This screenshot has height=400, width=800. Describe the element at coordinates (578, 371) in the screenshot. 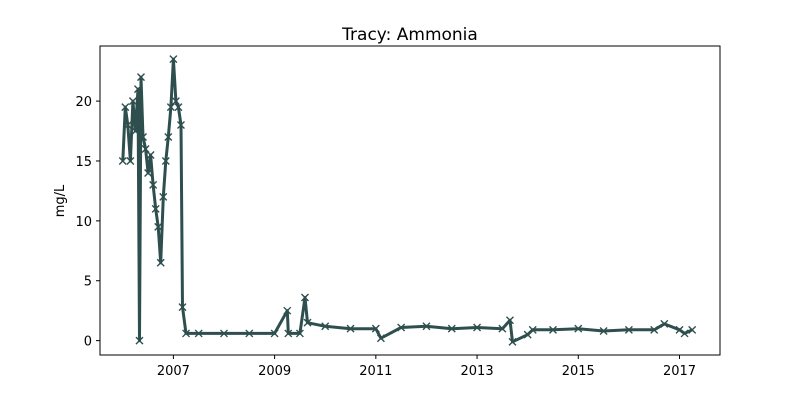

I see `x-tick-label: 2015` at that location.